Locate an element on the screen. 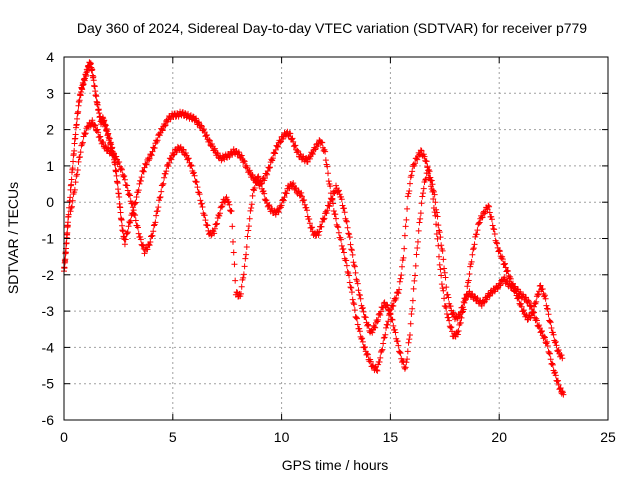  y-tick-label: -4 is located at coordinates (48, 347).